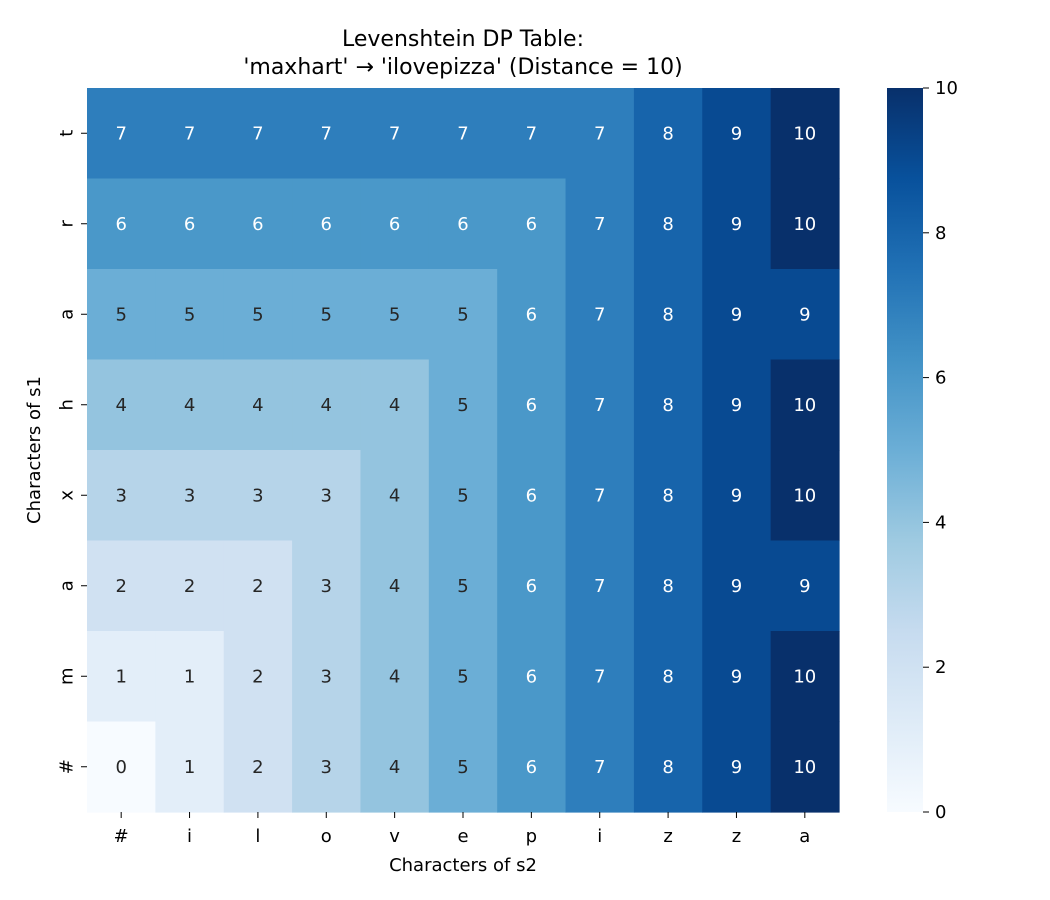  What do you see at coordinates (463, 39) in the screenshot?
I see `chart-title-line1: Levenshtein DP Table:` at bounding box center [463, 39].